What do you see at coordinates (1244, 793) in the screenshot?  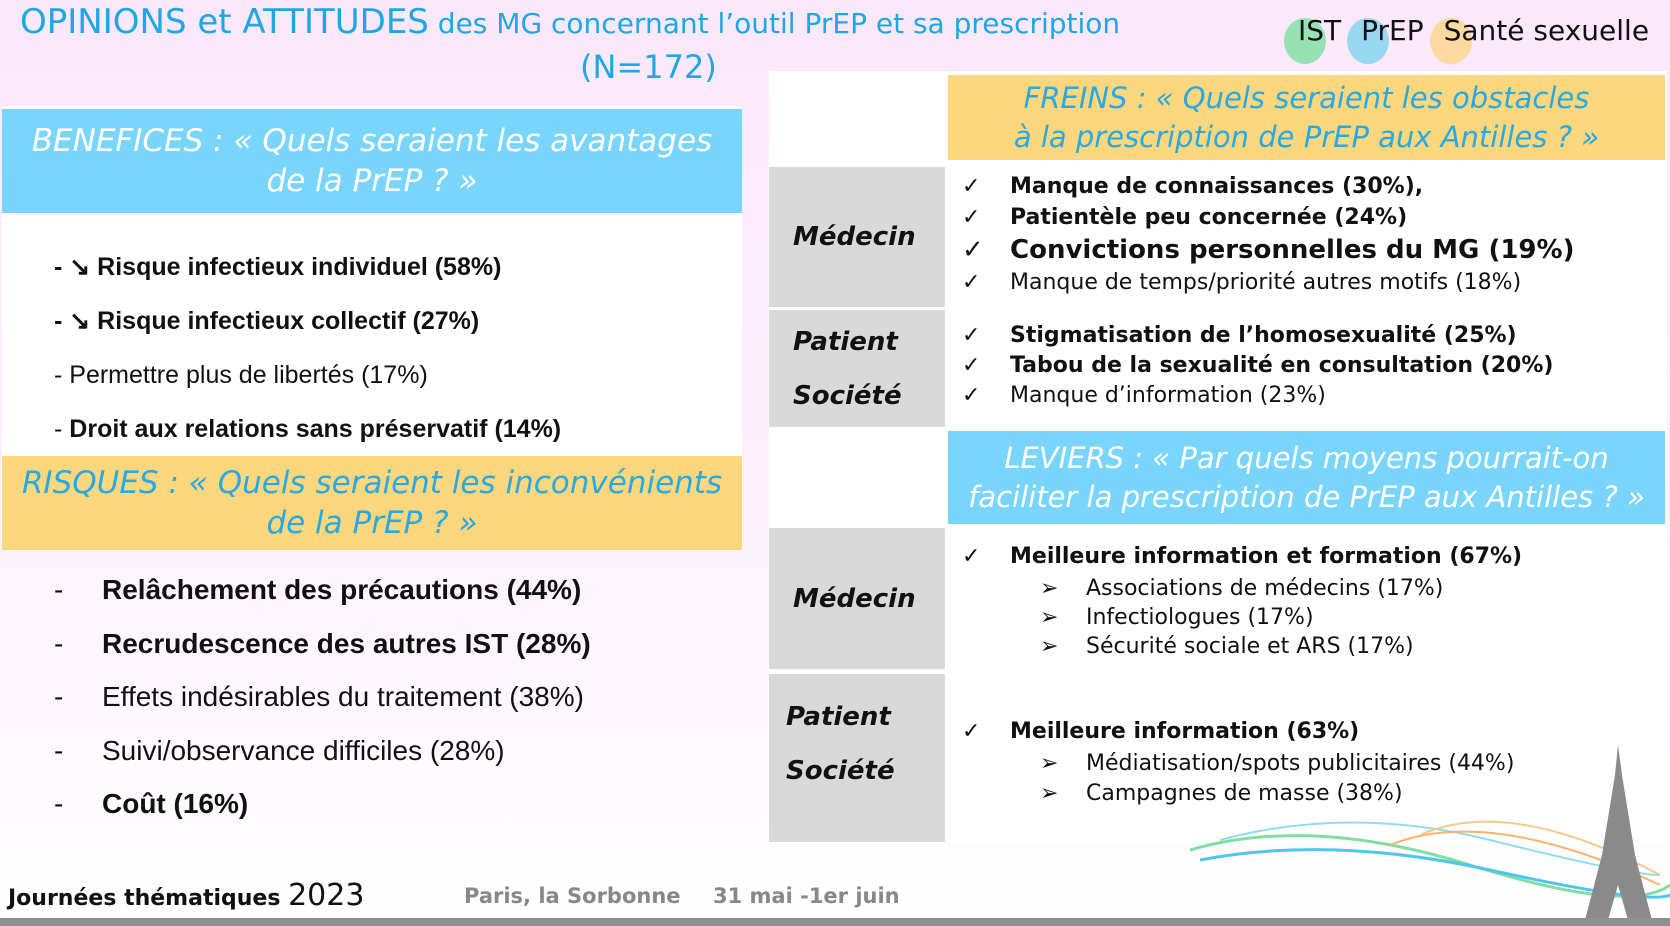 I see `item-text: Campagnes de masse (38%)` at bounding box center [1244, 793].